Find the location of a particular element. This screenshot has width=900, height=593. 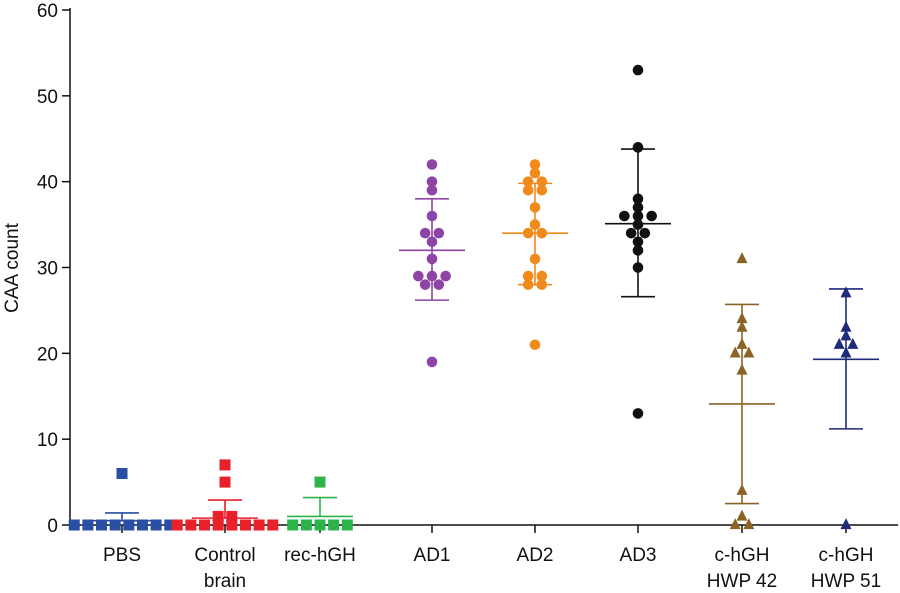

x-category-label: AD3 is located at coordinates (638, 555).